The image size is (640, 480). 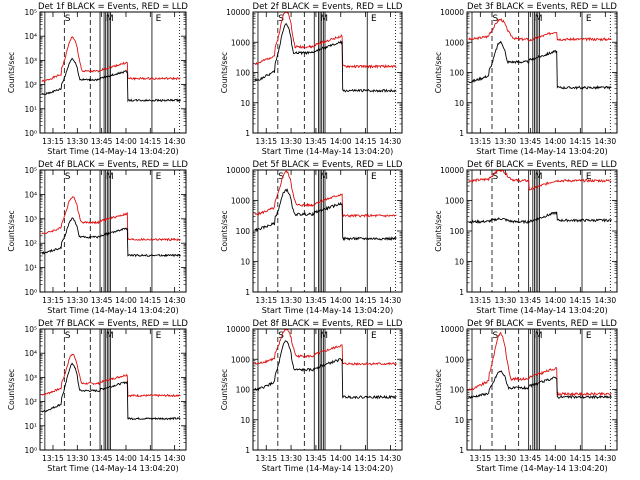 What do you see at coordinates (542, 7) in the screenshot?
I see `chart-title: Det 3f BLACK = Events, RED = LLD` at bounding box center [542, 7].